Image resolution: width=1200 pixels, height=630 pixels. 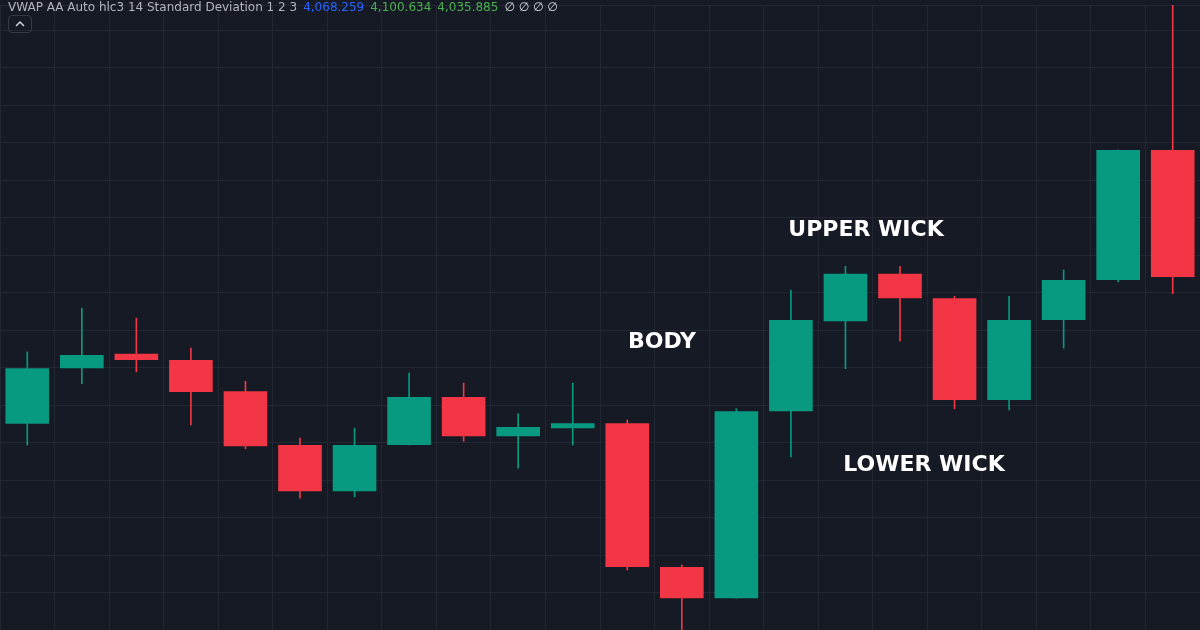 I want to click on annotation: ∅ ∅ ∅ ∅, so click(x=531, y=7).